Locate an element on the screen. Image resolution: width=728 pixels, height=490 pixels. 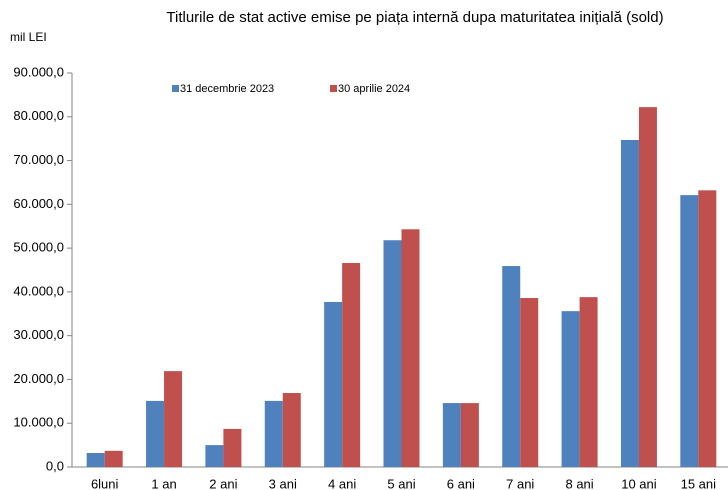
x-tick-label: 4 ani is located at coordinates (342, 483).